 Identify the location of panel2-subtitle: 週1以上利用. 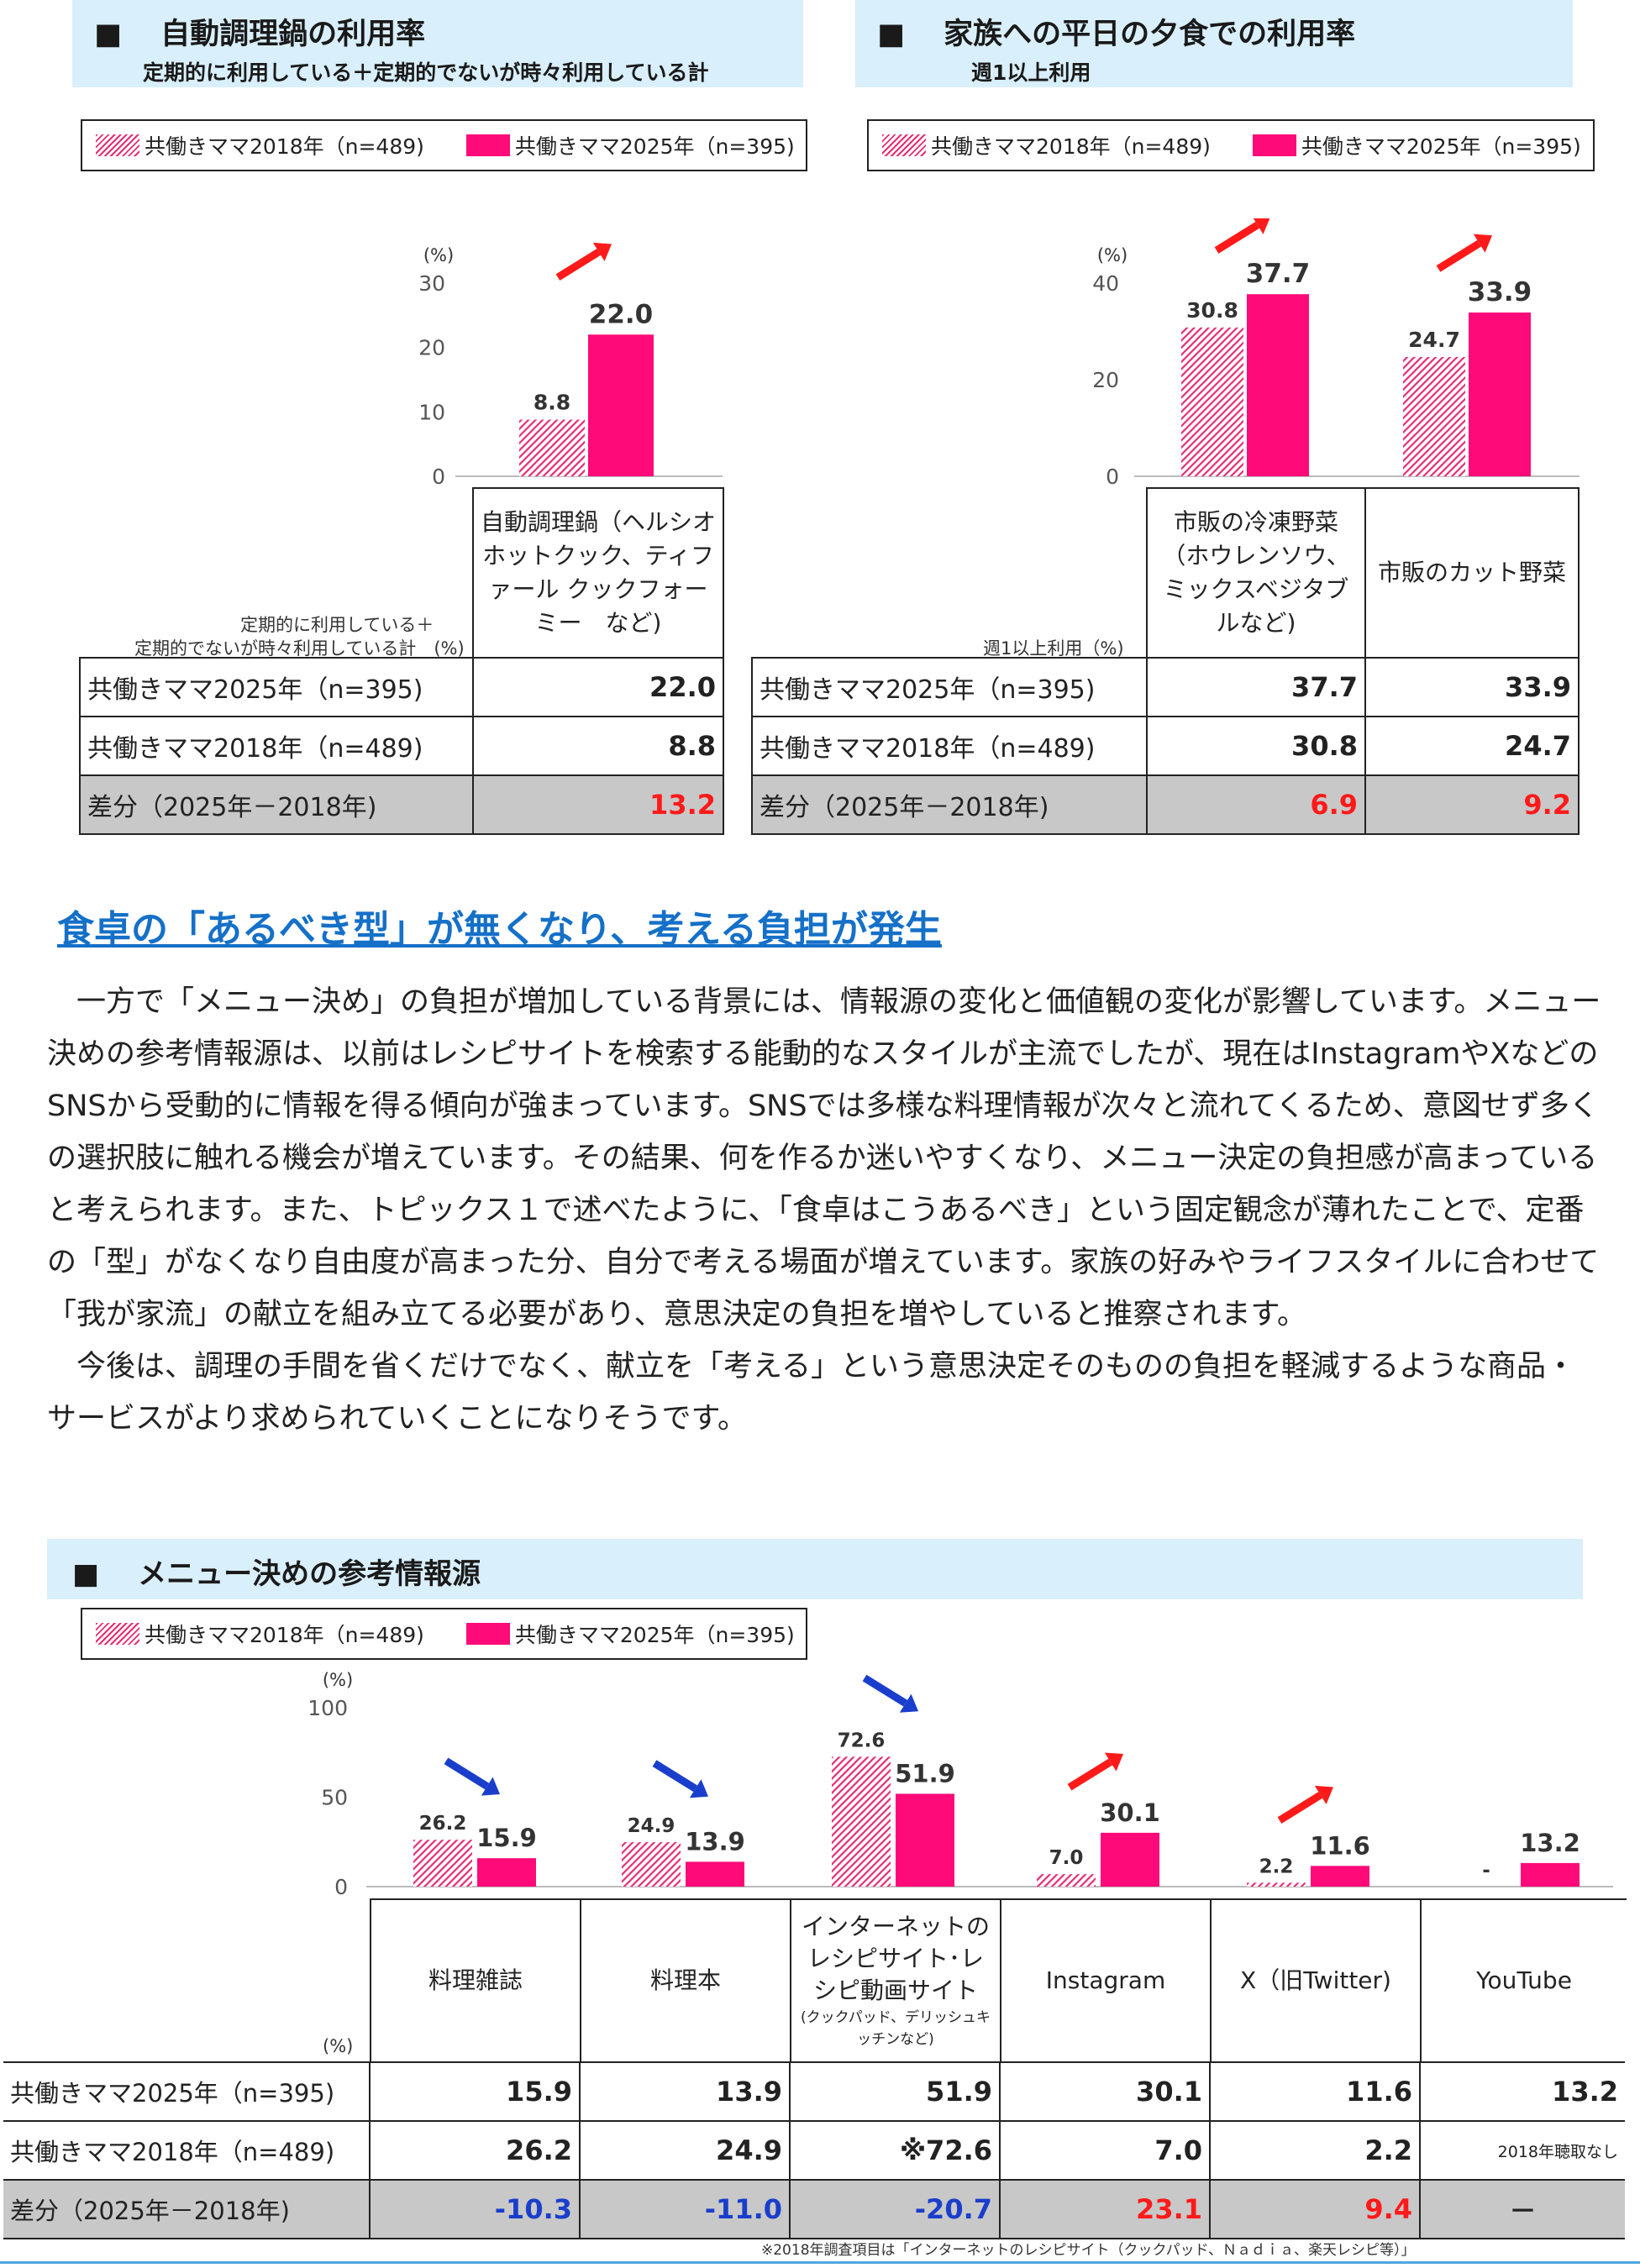
(1031, 72).